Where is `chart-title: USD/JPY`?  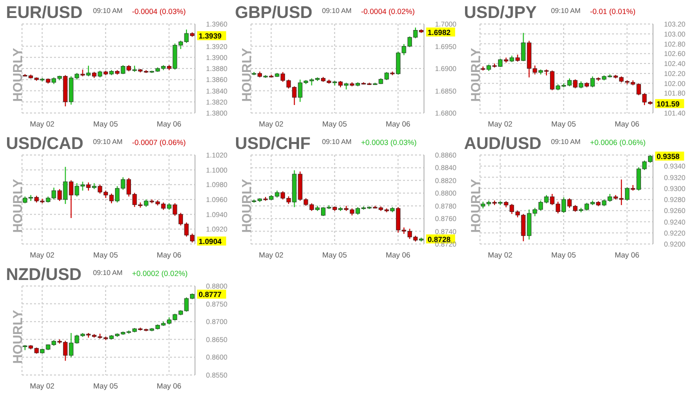 chart-title: USD/JPY is located at coordinates (500, 13).